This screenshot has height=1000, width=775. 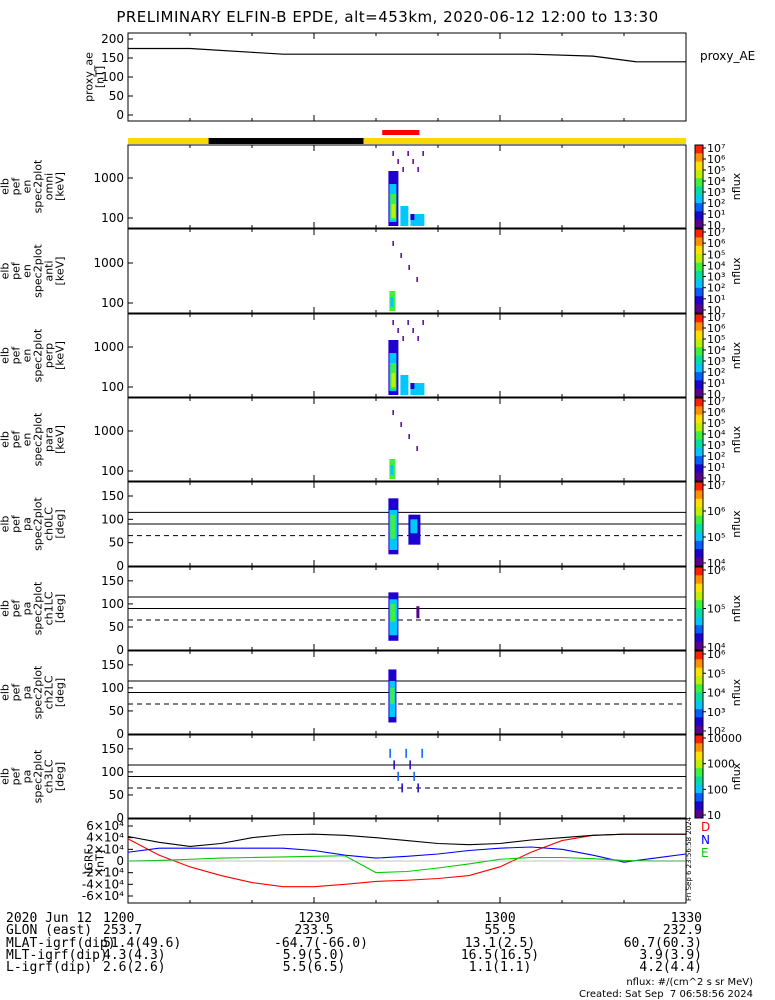 What do you see at coordinates (314, 968) in the screenshot?
I see `ephemeris-value: 5.5(6.5)` at bounding box center [314, 968].